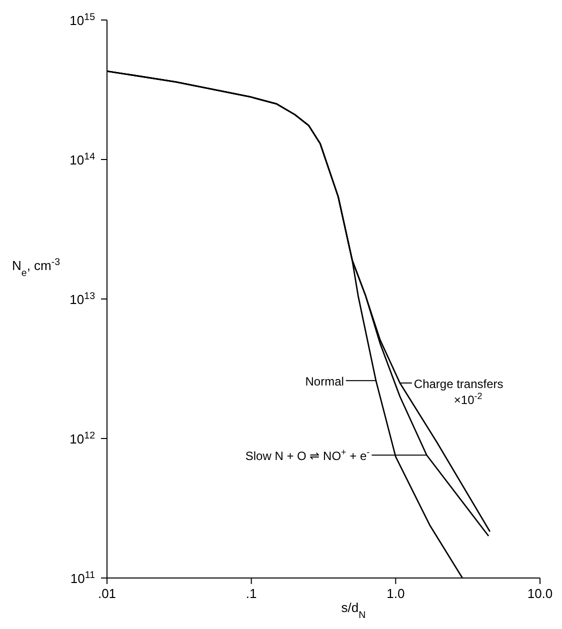  What do you see at coordinates (107, 593) in the screenshot?
I see `x-tick-label: .01` at bounding box center [107, 593].